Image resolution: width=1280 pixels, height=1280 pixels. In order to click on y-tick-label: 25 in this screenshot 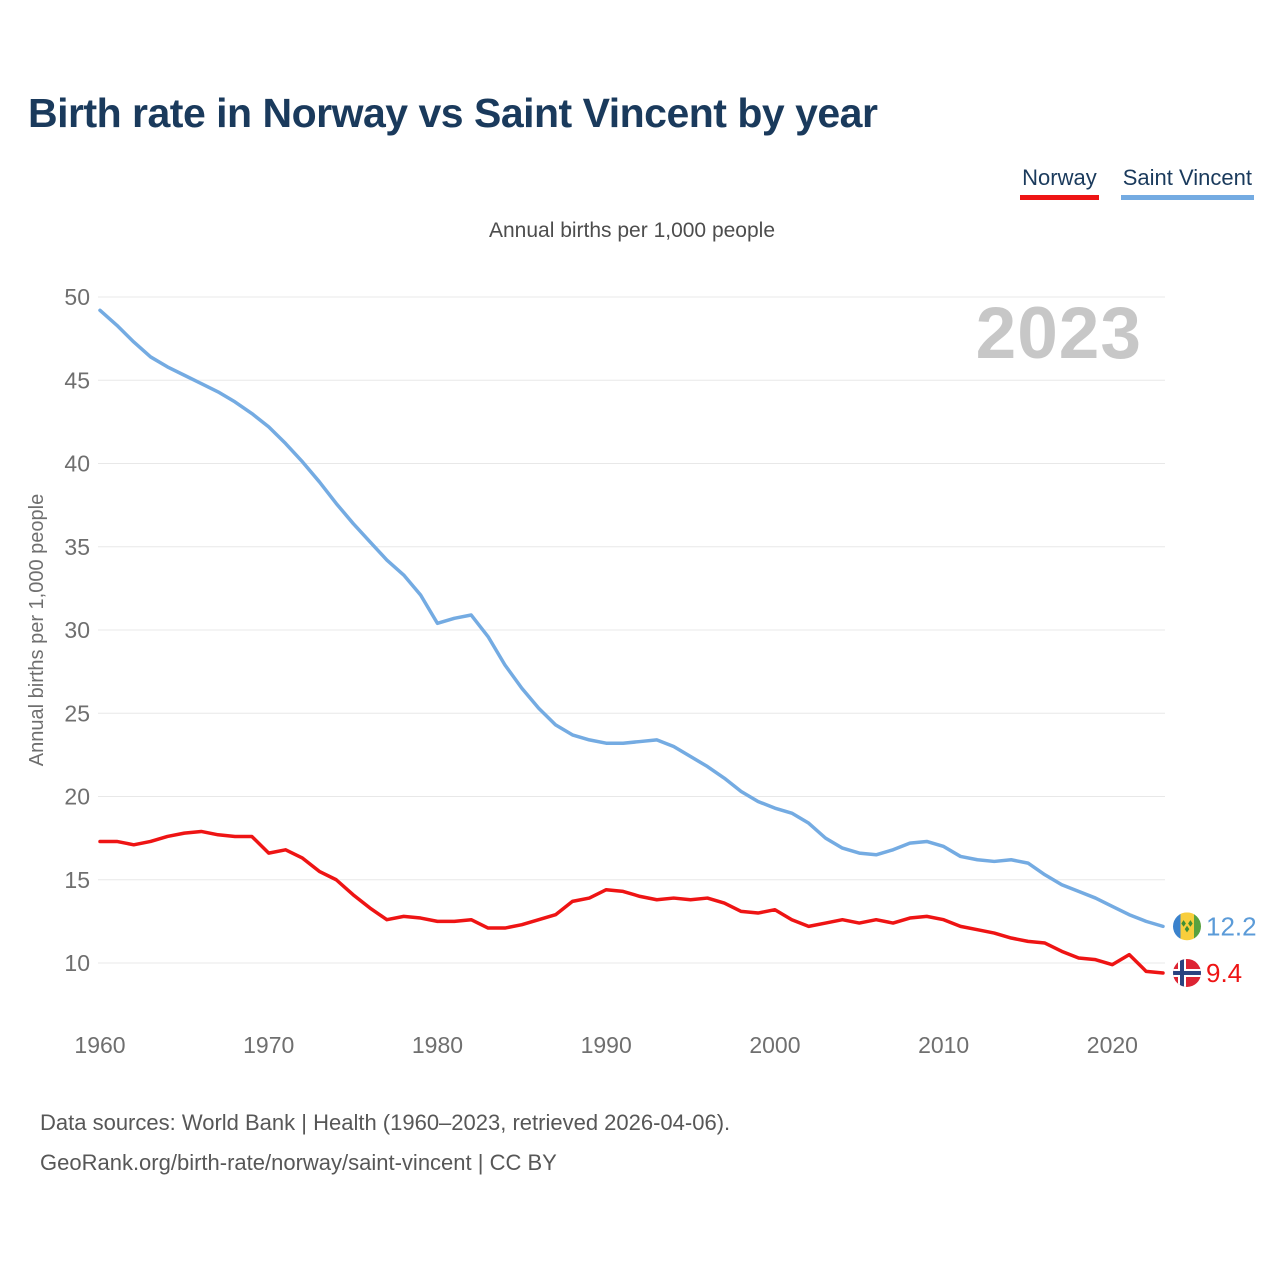, I will do `click(77, 713)`.